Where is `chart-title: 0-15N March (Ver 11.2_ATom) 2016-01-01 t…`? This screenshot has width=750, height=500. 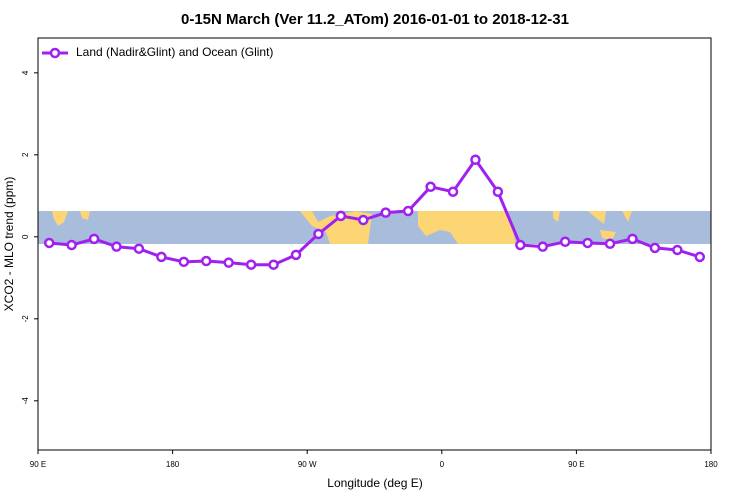
chart-title: 0-15N March (Ver 11.2_ATom) 2016-01-01 t… is located at coordinates (375, 19).